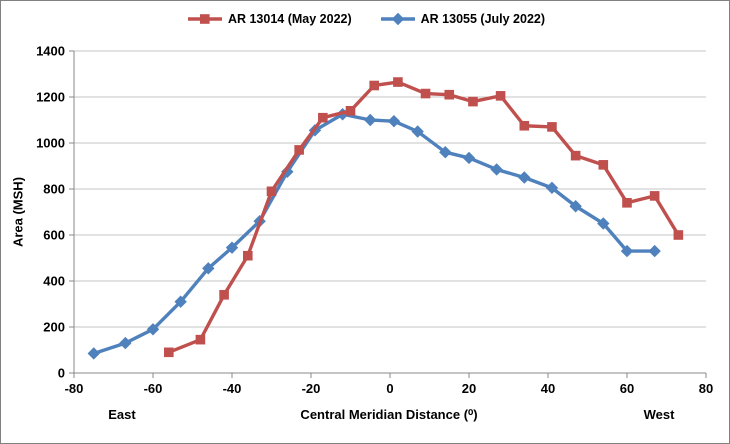  Describe the element at coordinates (289, 19) in the screenshot. I see `legend-label-ar13014: AR 13014 (May 2022)` at that location.